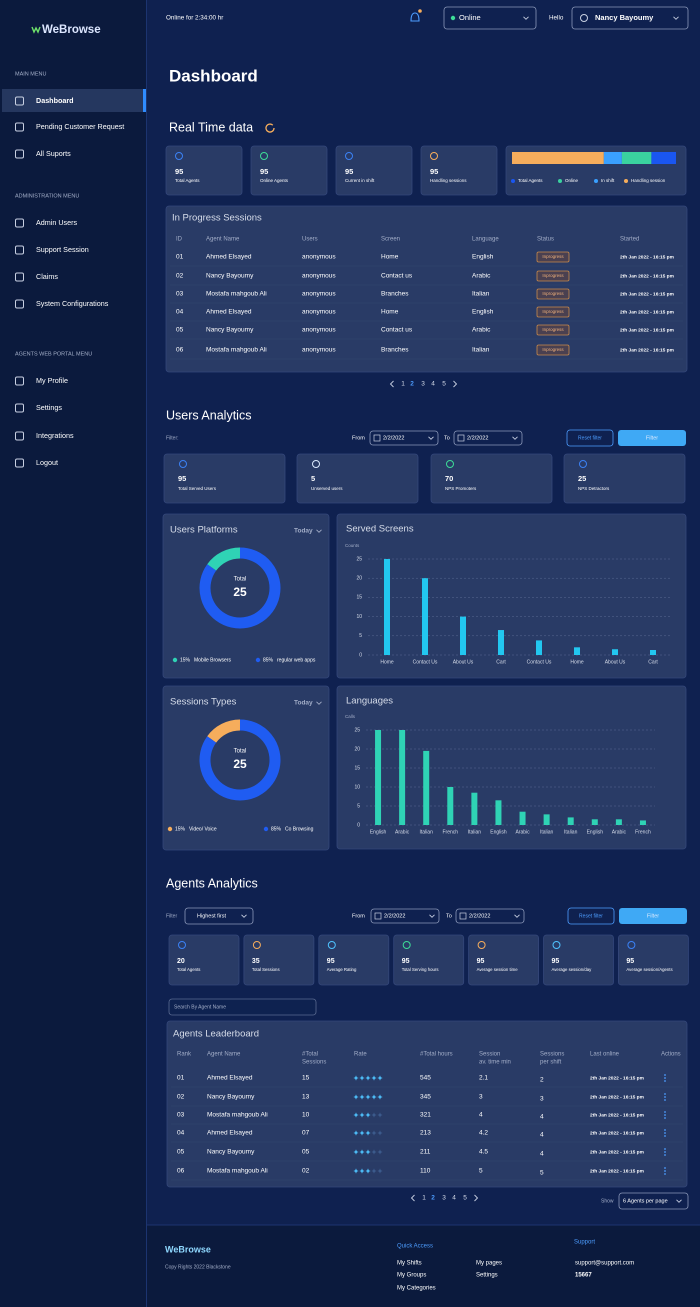 The height and width of the screenshot is (1307, 700). Describe the element at coordinates (256, 961) in the screenshot. I see `stat-value: 35` at that location.